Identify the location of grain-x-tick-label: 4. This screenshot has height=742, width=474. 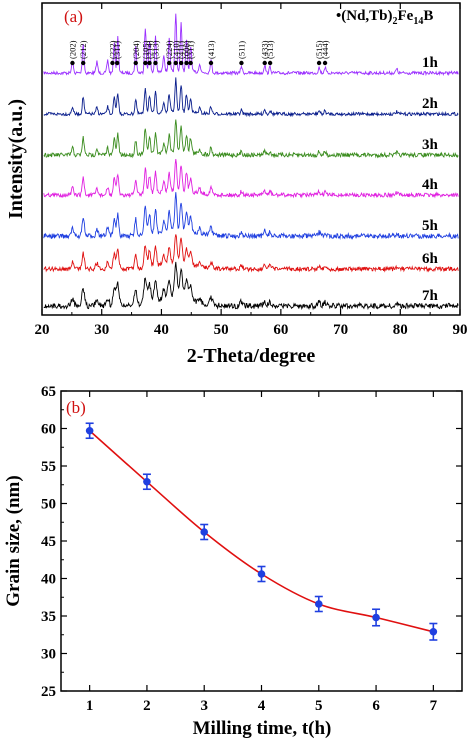
(262, 706).